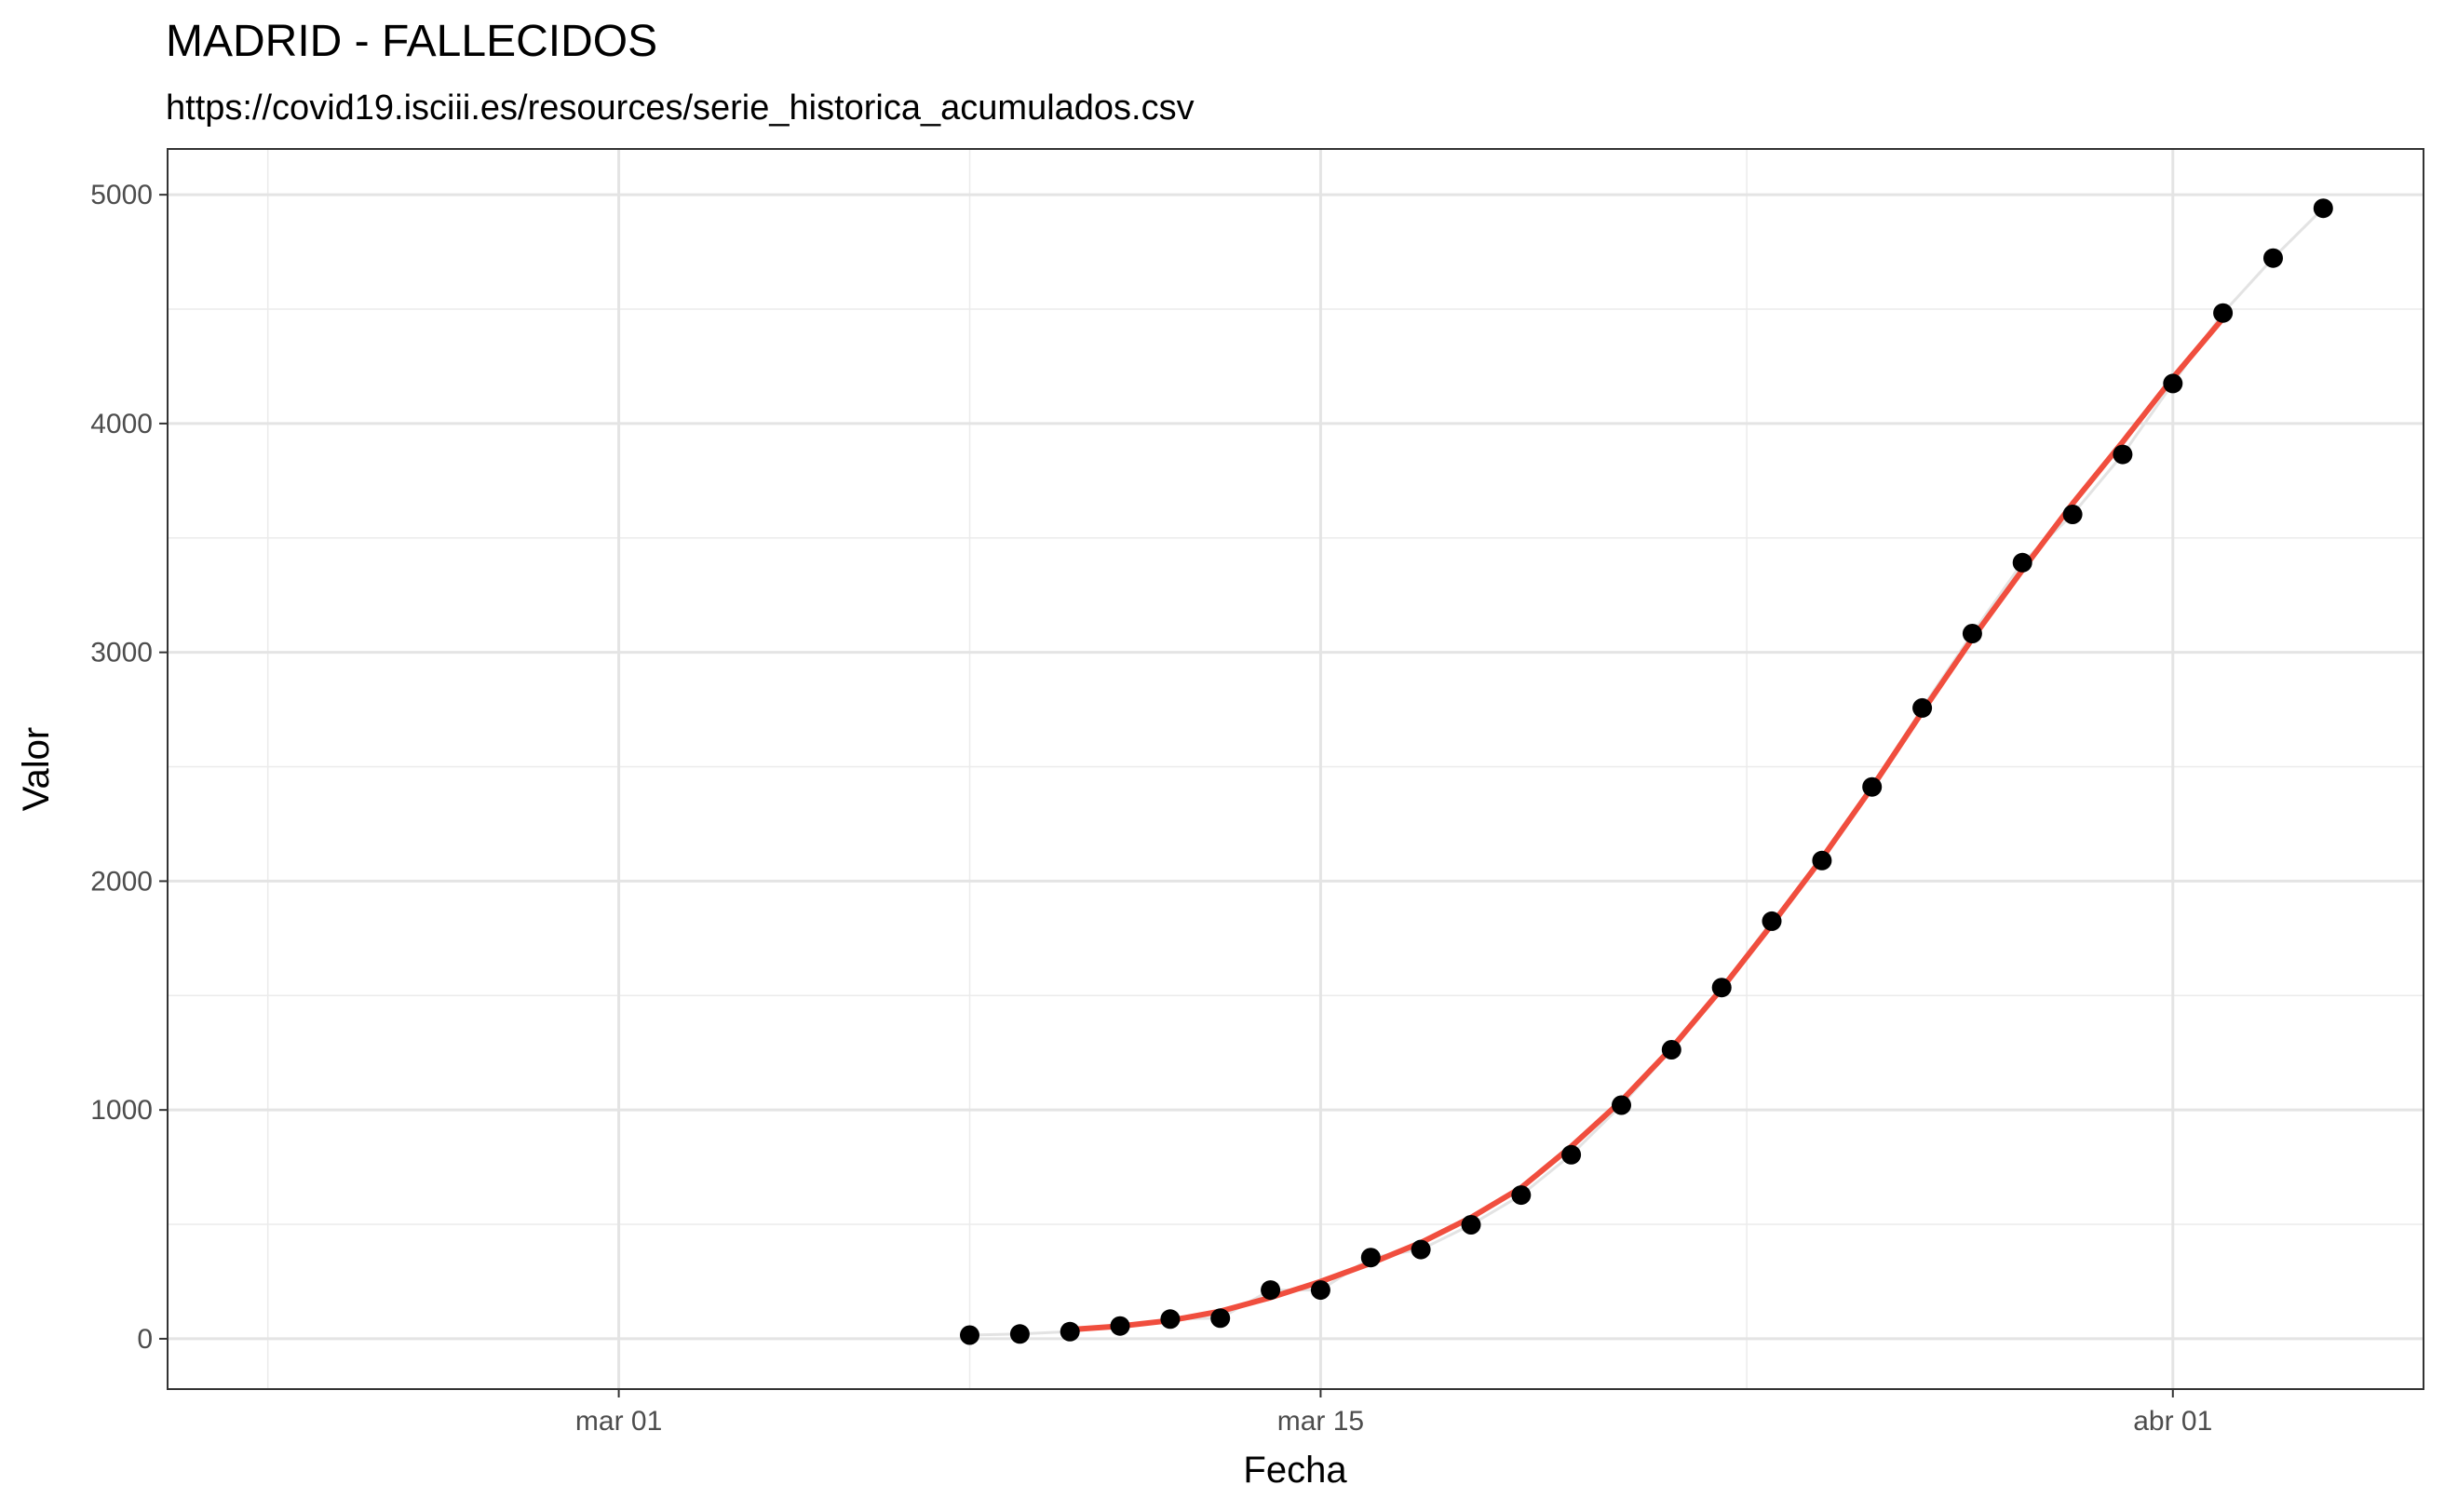  I want to click on x-tick-label: mar 15, so click(1320, 1422).